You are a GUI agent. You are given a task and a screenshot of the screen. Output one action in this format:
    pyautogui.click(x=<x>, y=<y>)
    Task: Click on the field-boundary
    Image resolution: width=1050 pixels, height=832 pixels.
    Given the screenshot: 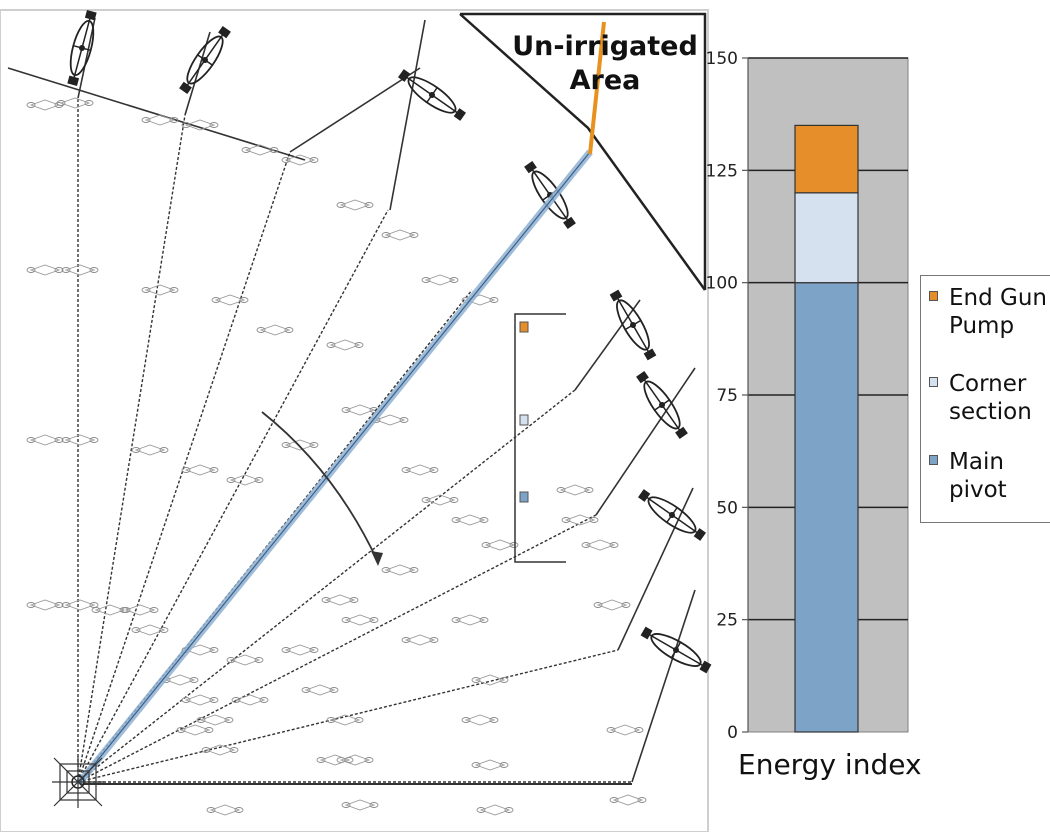 What is the action you would take?
    pyautogui.click(x=583, y=151)
    